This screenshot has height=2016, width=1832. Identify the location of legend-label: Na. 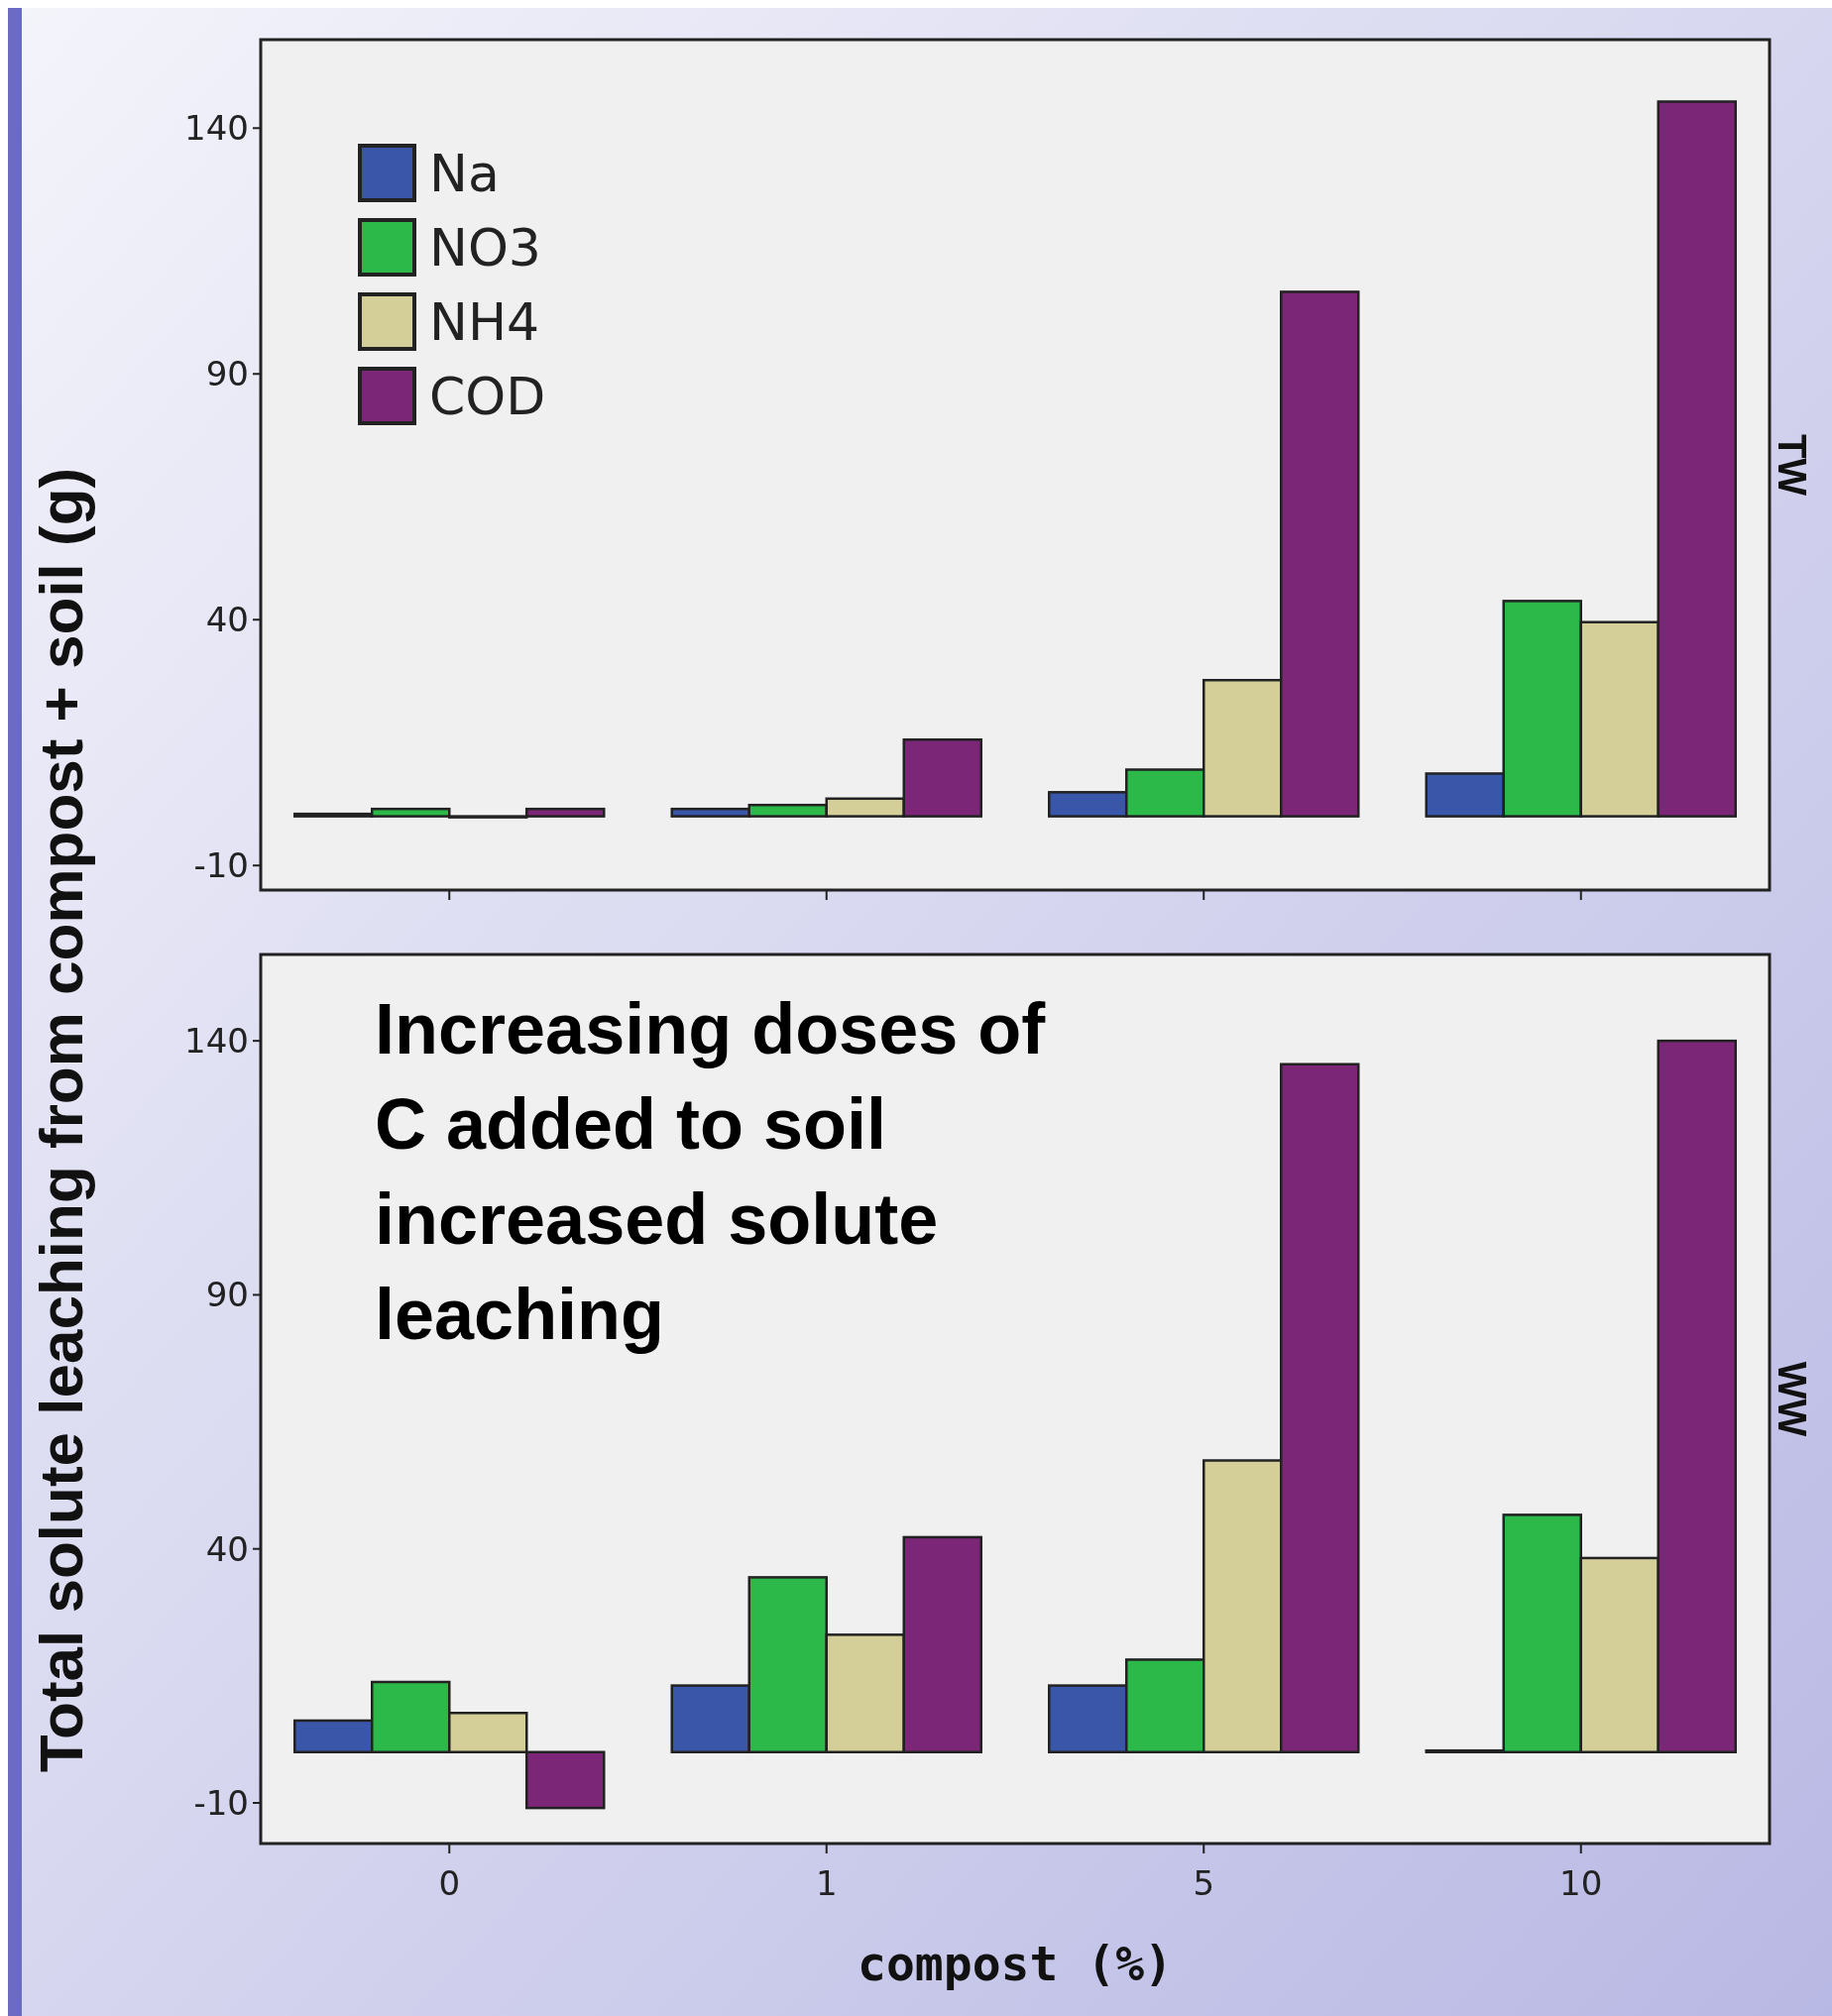
(464, 174).